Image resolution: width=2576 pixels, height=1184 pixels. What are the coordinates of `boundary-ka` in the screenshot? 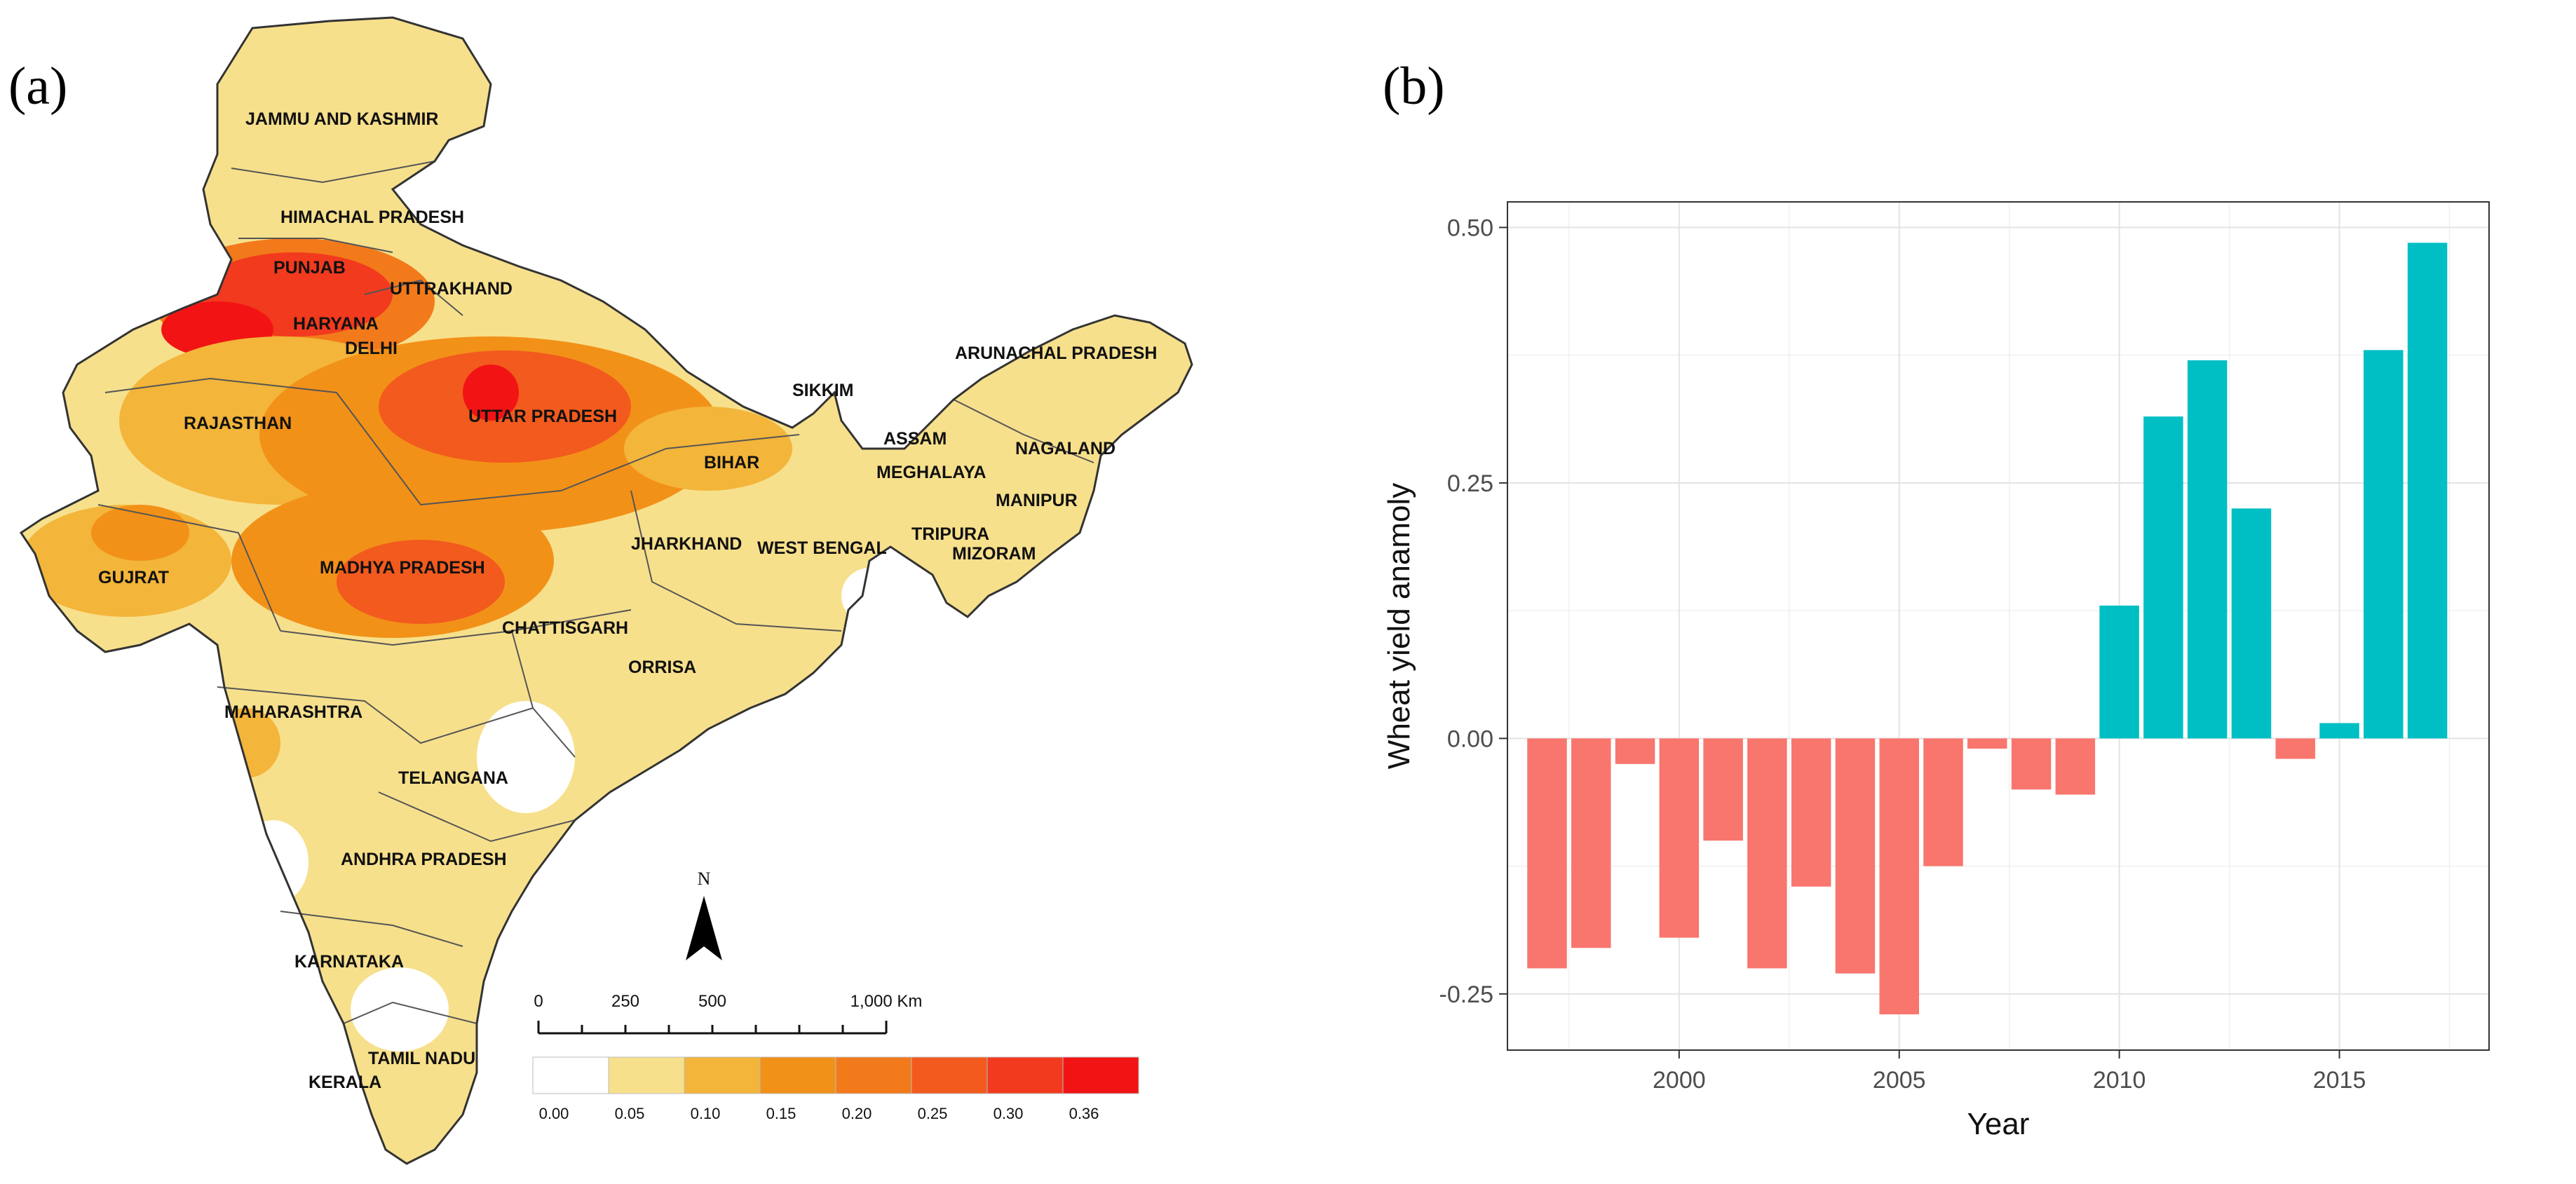 It's located at (372, 929).